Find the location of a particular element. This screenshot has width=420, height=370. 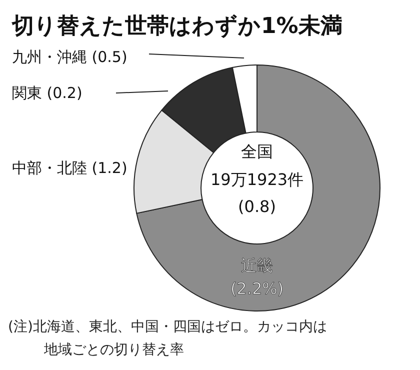

text: 19万1923件 is located at coordinates (257, 179).